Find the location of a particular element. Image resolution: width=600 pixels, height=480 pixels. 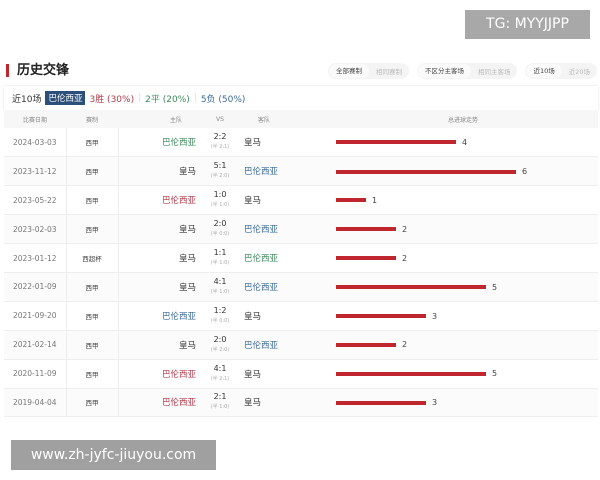

header-vs: VS is located at coordinates (220, 119).